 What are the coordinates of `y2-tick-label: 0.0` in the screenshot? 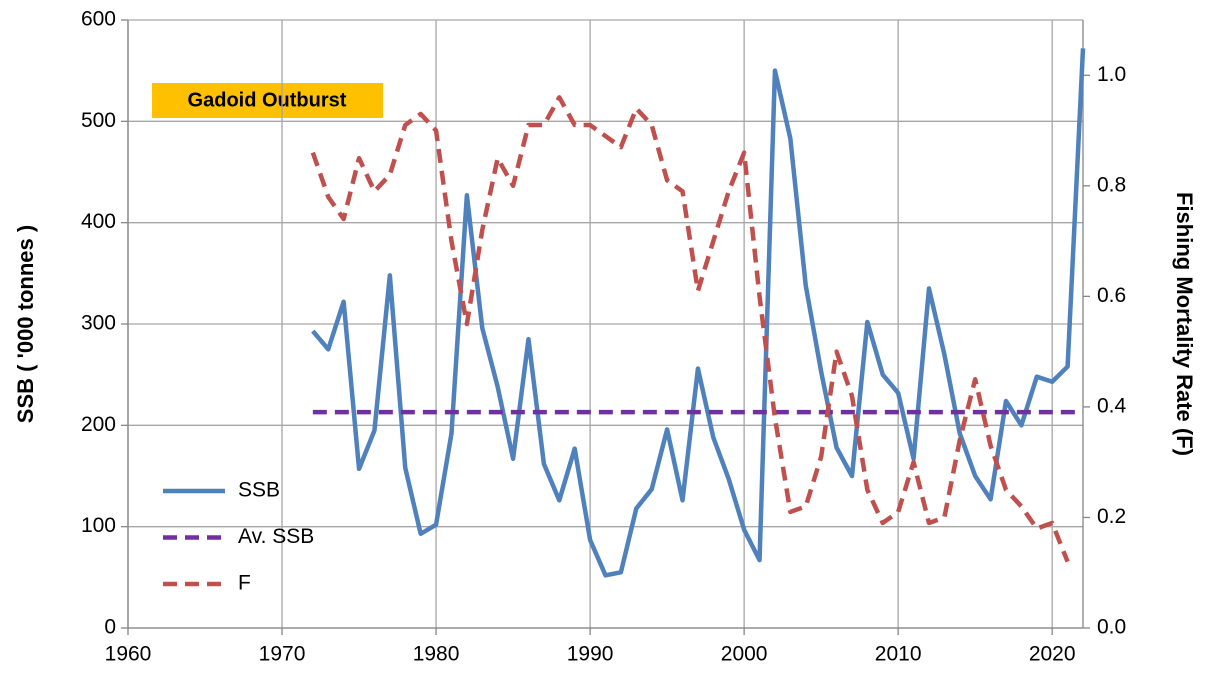 It's located at (1111, 627).